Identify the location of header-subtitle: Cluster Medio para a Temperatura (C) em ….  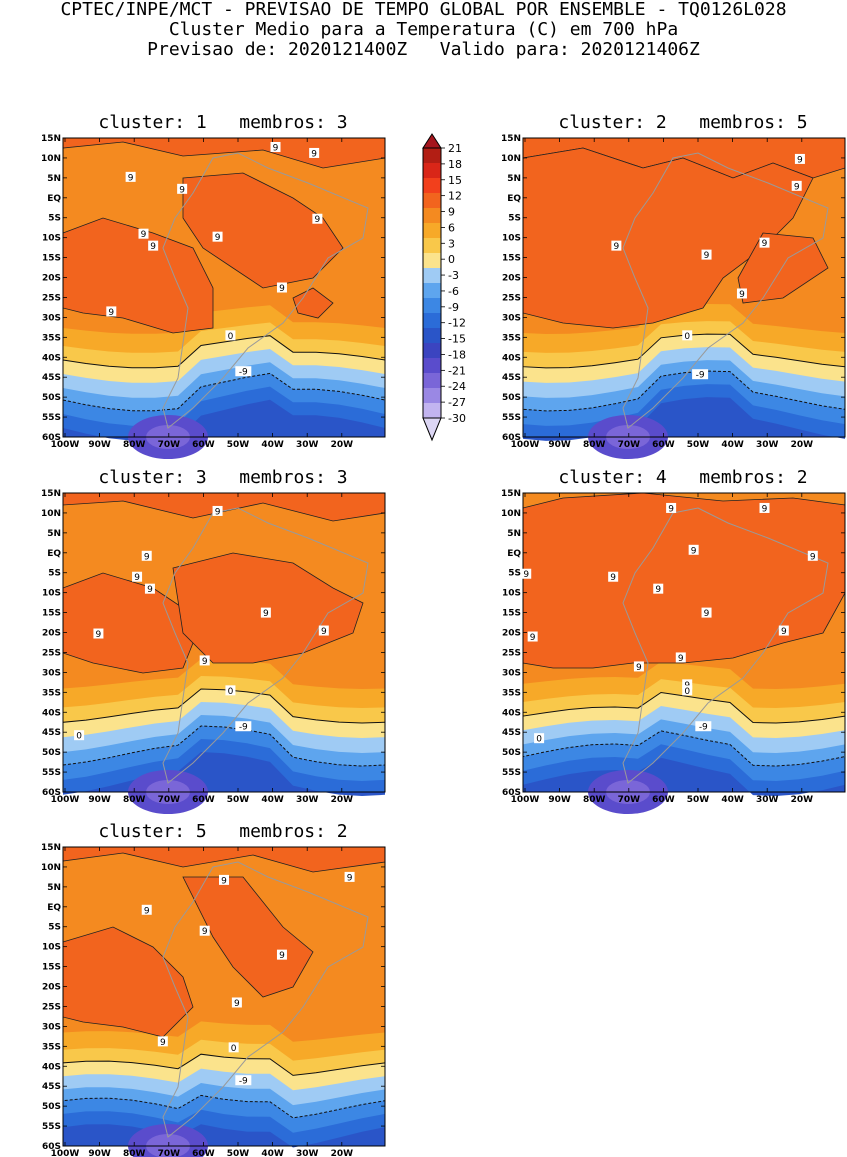
(423, 29).